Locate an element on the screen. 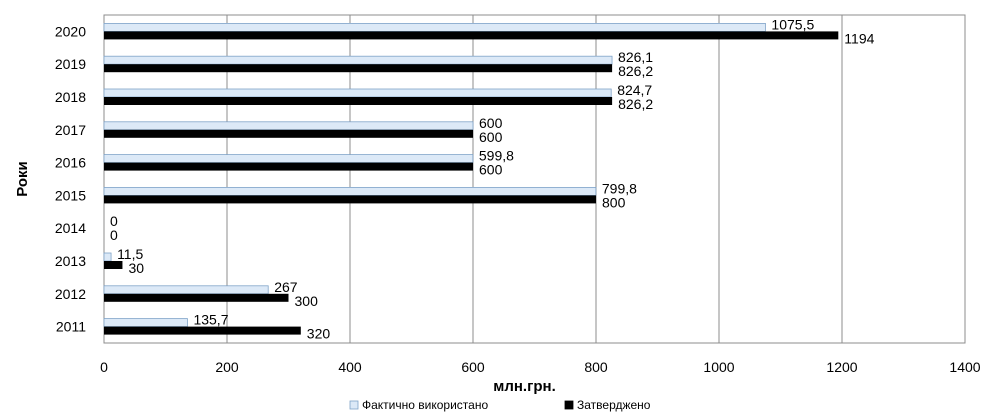  data-label-approved-2013: 30 is located at coordinates (136, 268).